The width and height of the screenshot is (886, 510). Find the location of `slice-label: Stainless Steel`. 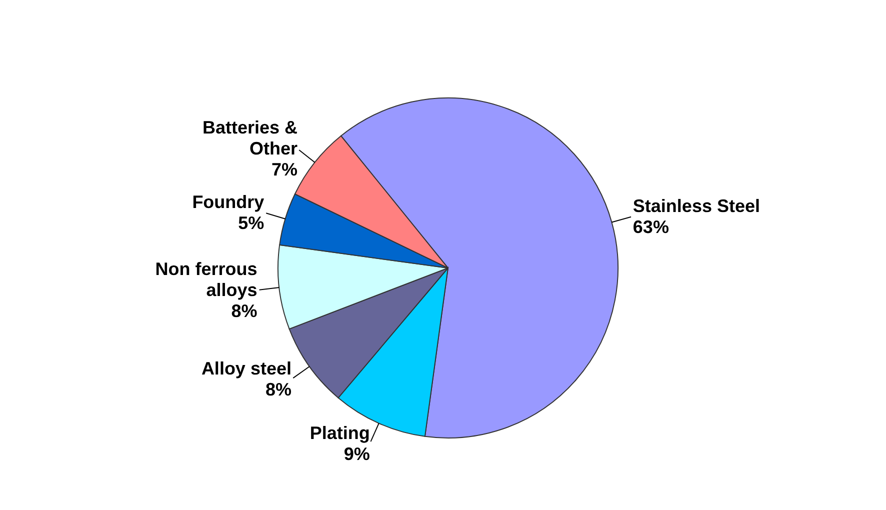

slice-label: Stainless Steel is located at coordinates (696, 206).